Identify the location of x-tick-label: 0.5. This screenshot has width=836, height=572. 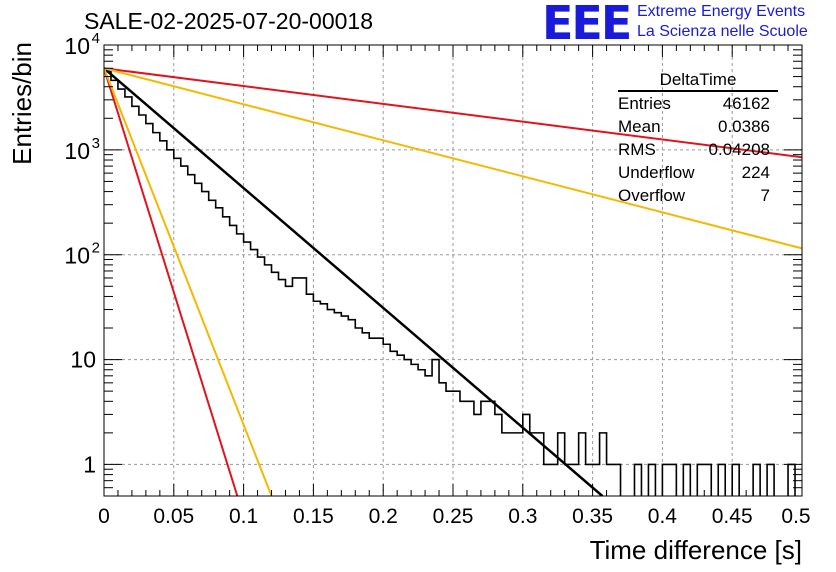
(795, 516).